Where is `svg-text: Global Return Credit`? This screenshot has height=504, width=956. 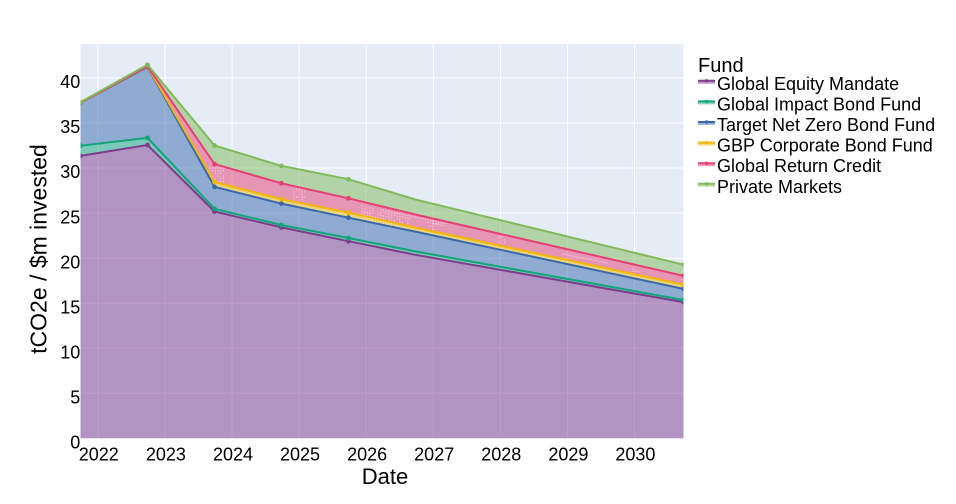 svg-text: Global Return Credit is located at coordinates (799, 166).